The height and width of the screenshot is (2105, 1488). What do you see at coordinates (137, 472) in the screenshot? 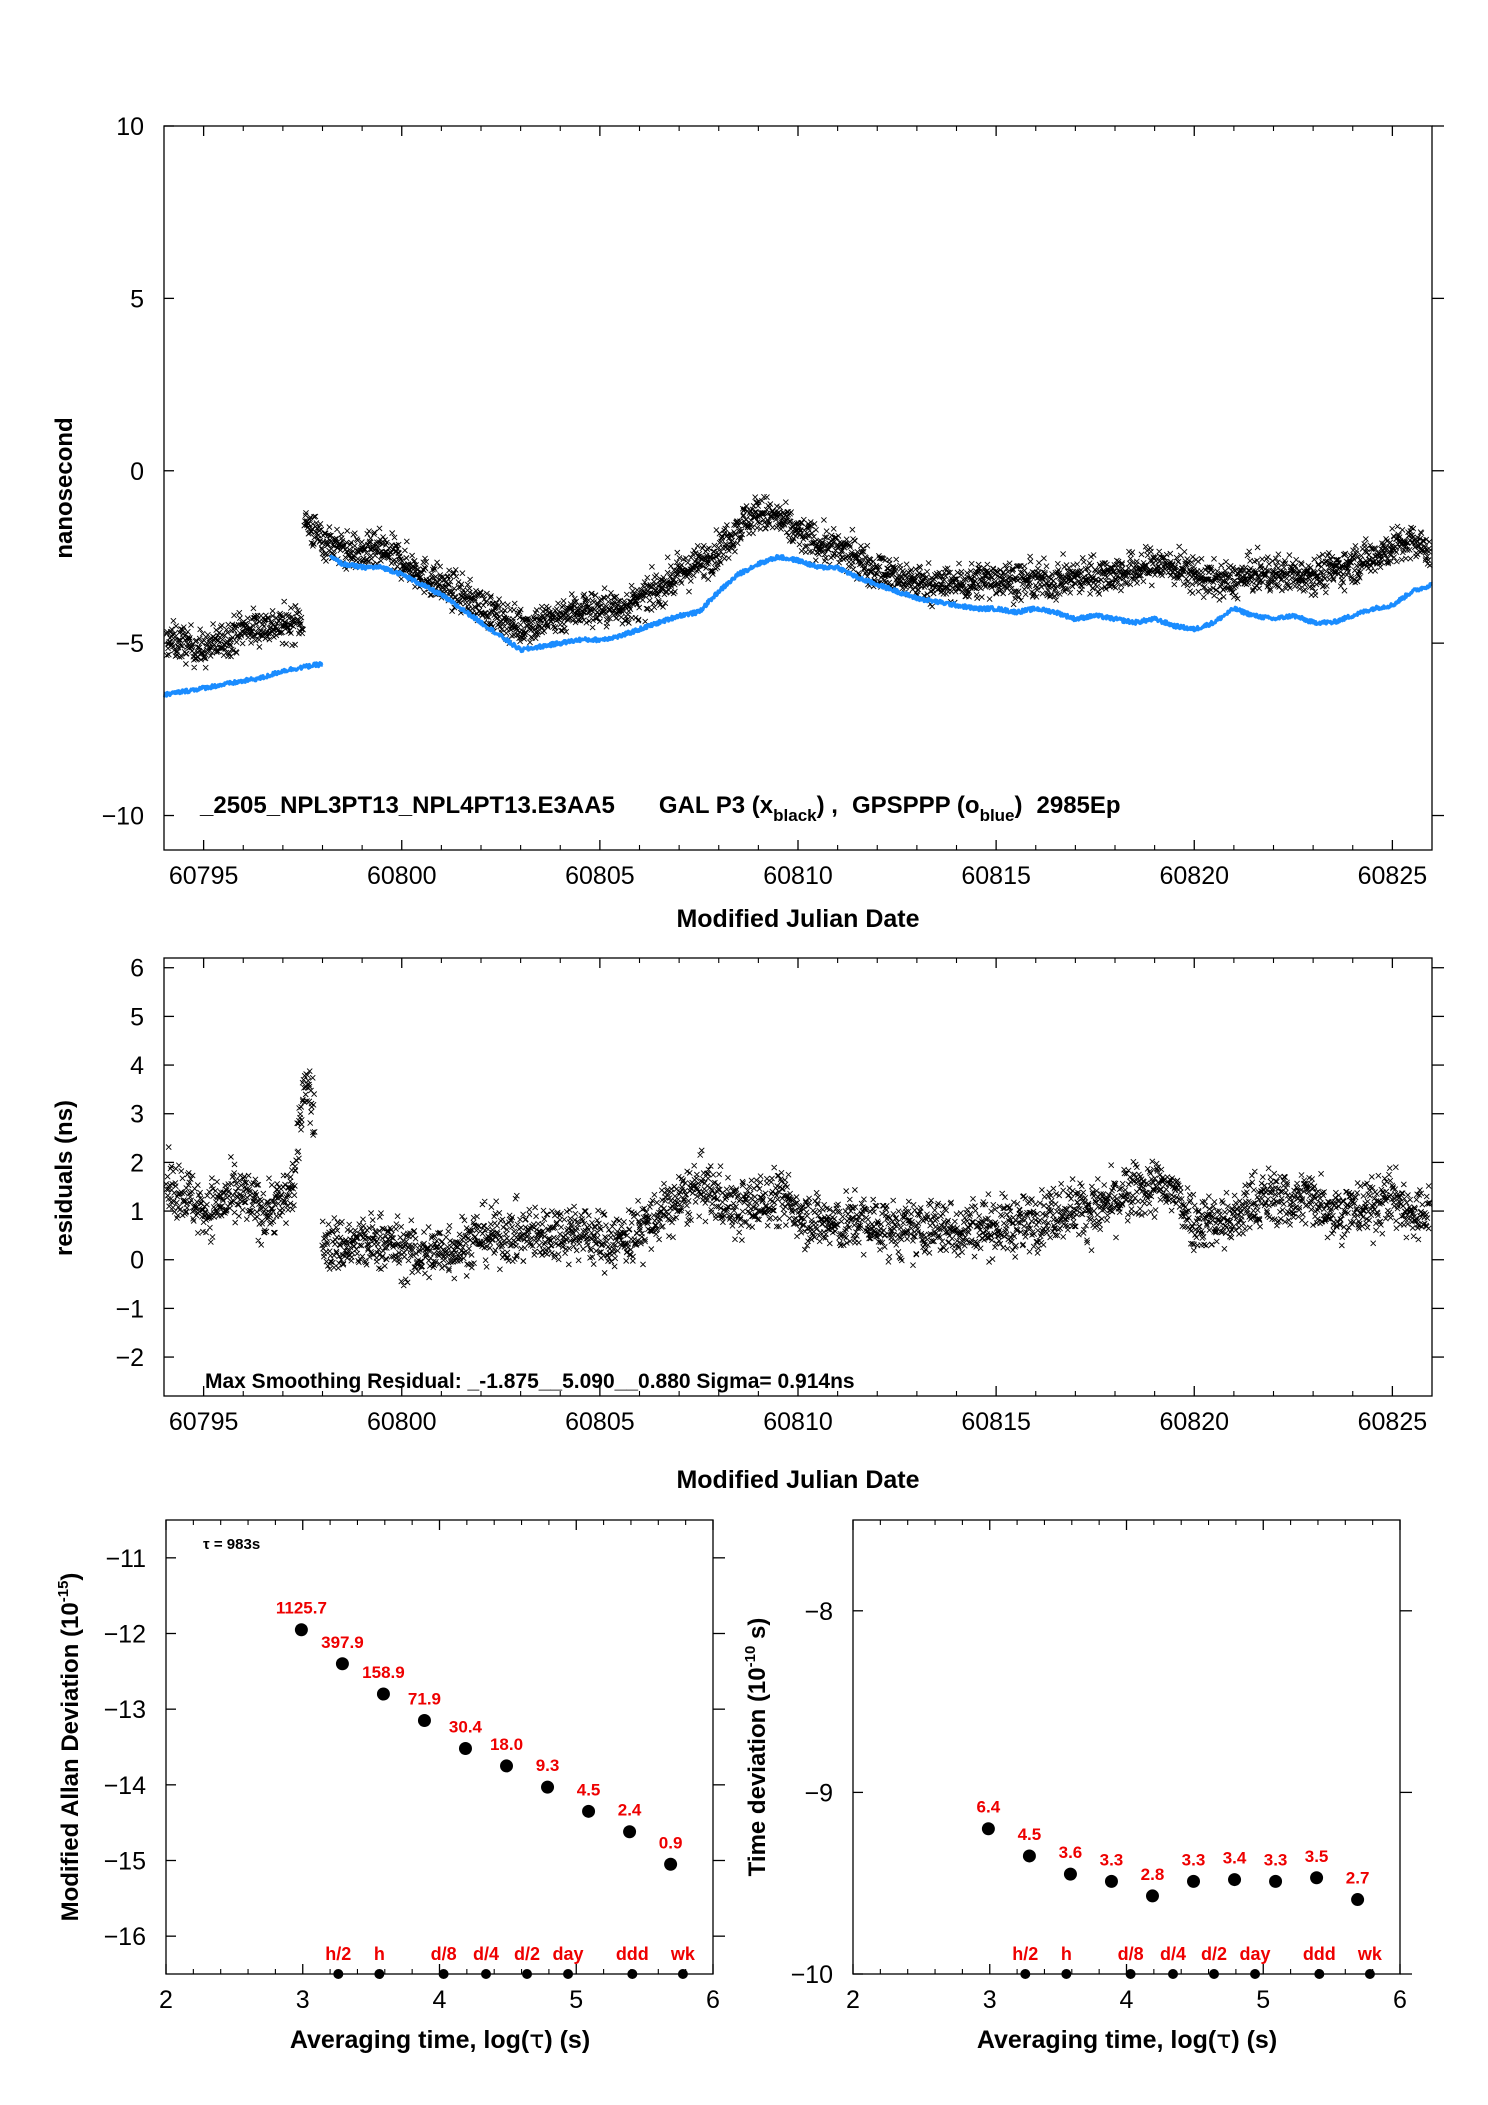
I see `time-comparison-y-tick-label: 0` at bounding box center [137, 472].